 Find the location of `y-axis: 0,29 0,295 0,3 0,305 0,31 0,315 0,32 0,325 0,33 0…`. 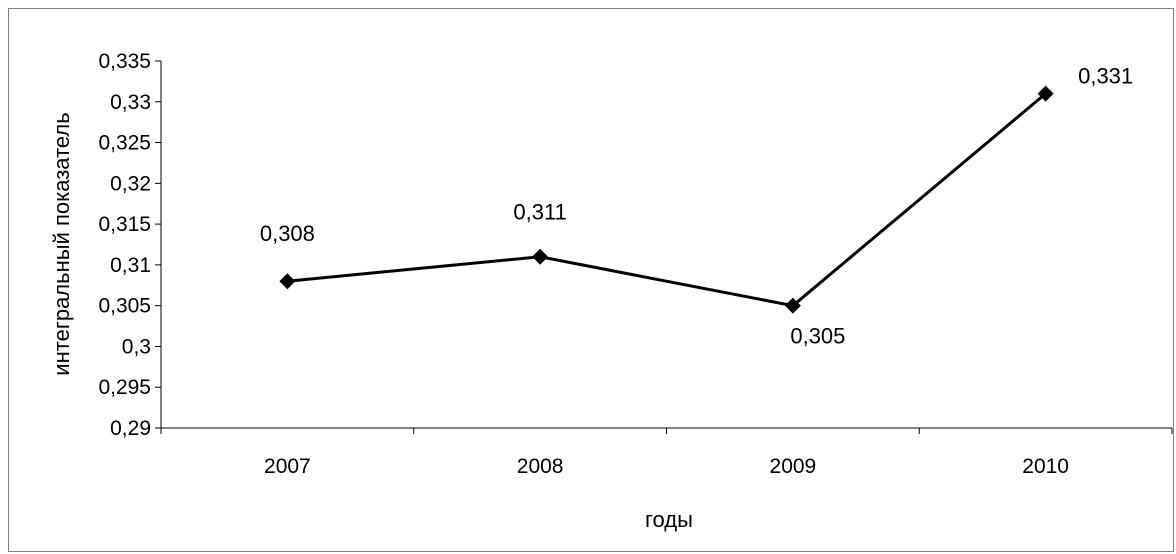

y-axis: 0,29 0,295 0,3 0,305 0,31 0,315 0,32 0,325 0,33 0… is located at coordinates (130, 245).